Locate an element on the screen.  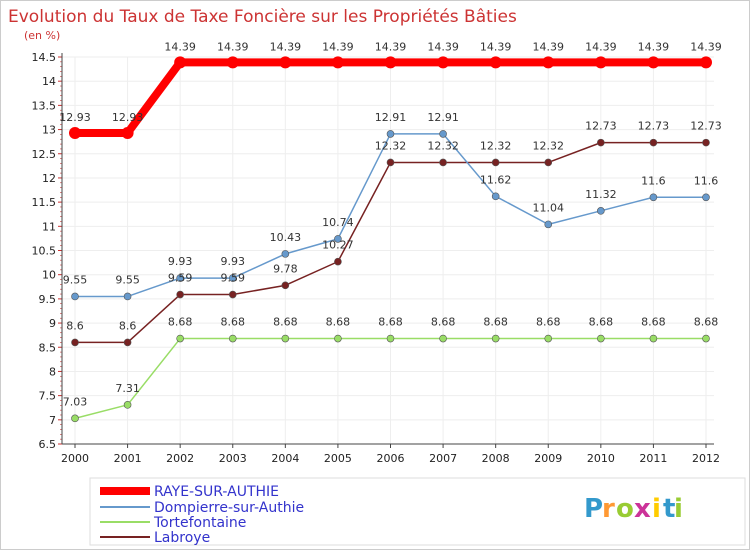
data-label: 10.43 is located at coordinates (286, 237).